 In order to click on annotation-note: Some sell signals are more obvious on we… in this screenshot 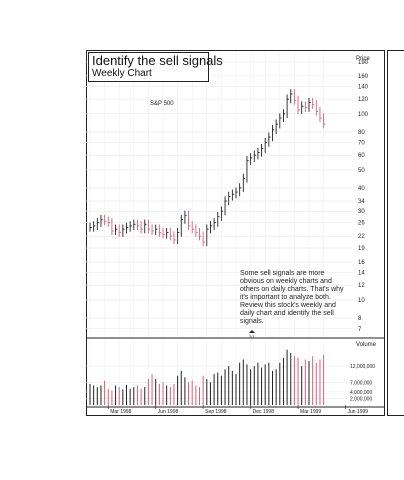, I will do `click(292, 297)`.